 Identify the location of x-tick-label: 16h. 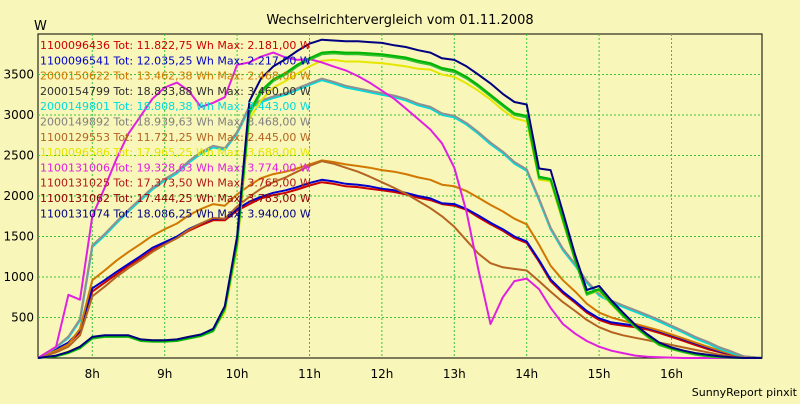
(671, 374).